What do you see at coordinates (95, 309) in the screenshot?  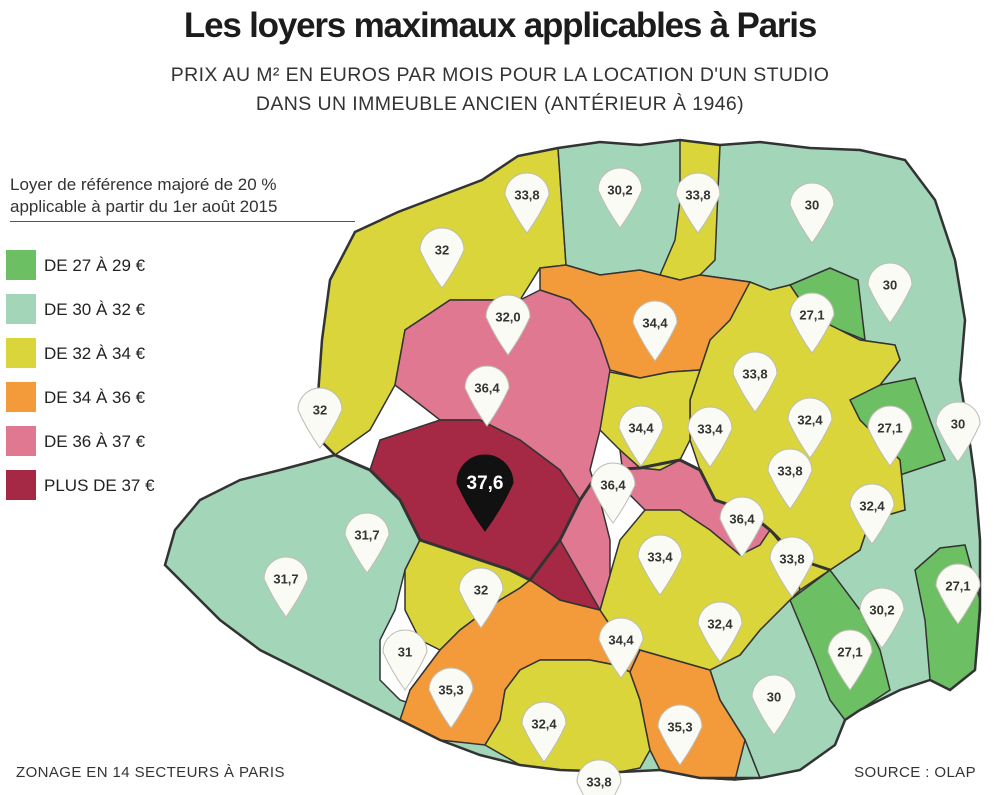 I see `legend-label: DE 30 À 32 €` at bounding box center [95, 309].